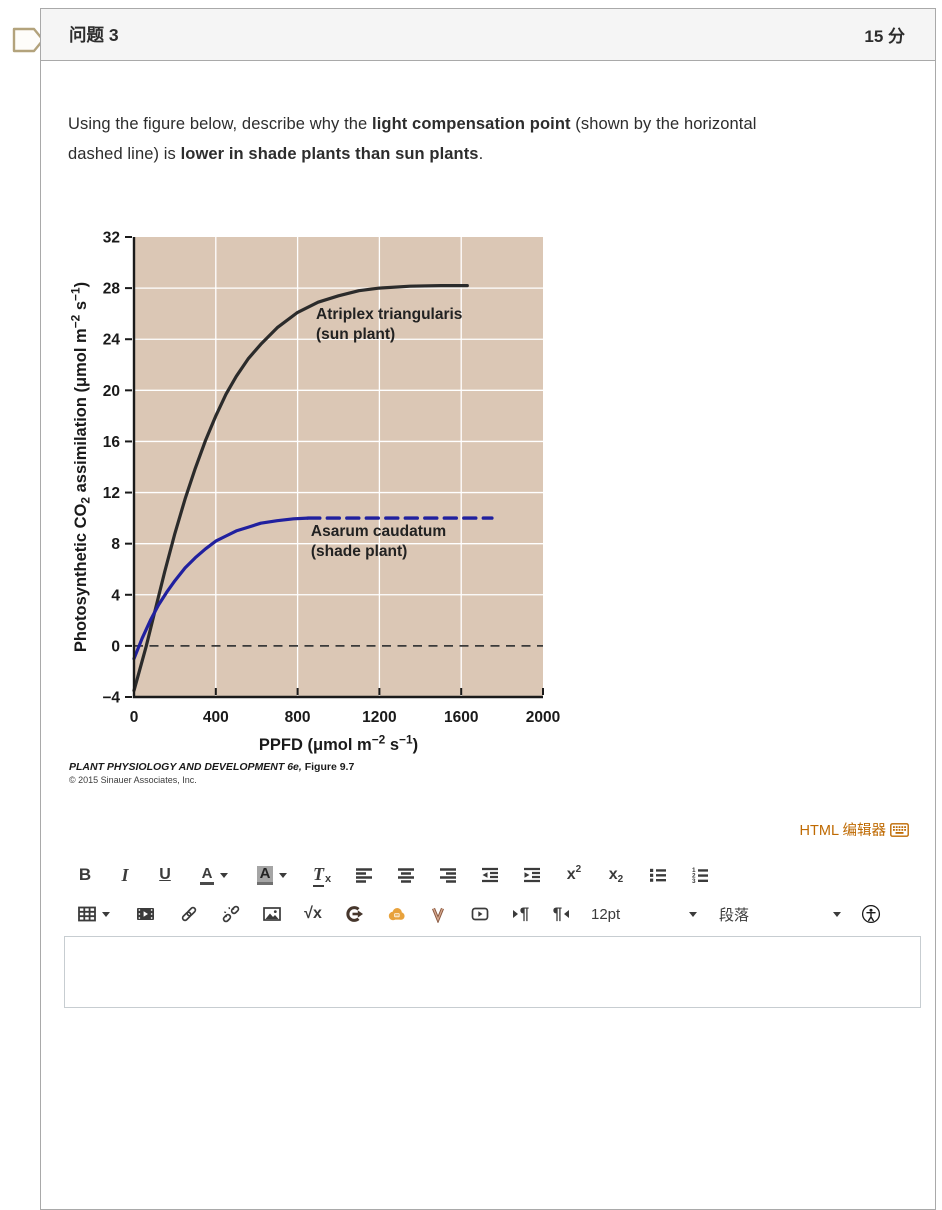  I want to click on svg-text: 1, so click(694, 870).